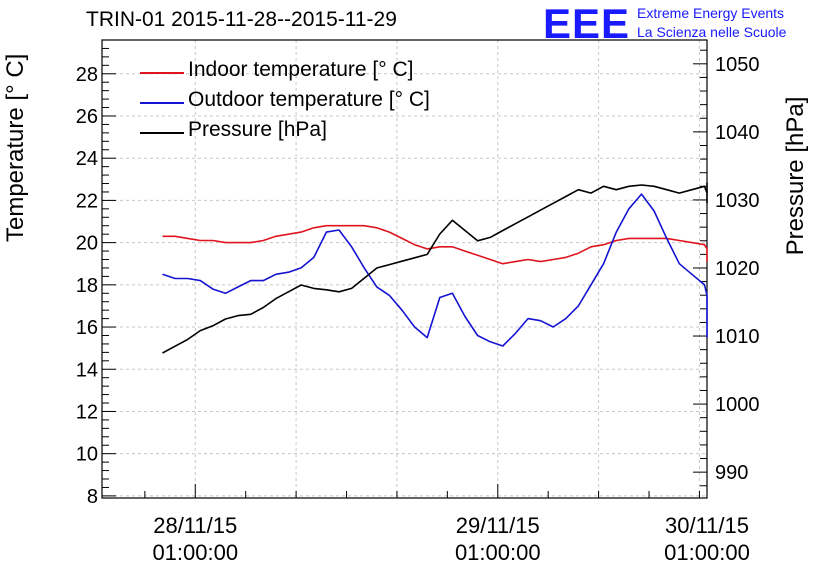  What do you see at coordinates (795, 176) in the screenshot?
I see `y-axis-right-label: Pressure [hPa]` at bounding box center [795, 176].